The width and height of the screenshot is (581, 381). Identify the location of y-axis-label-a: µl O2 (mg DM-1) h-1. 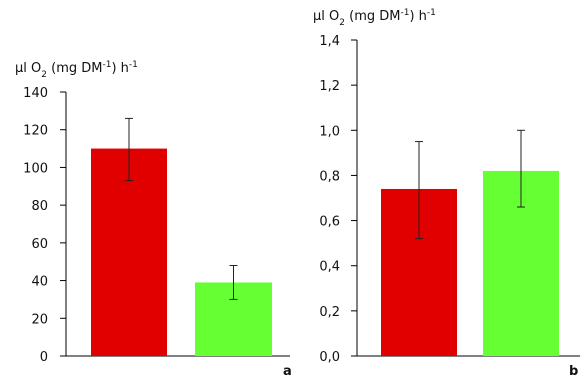
(76, 70).